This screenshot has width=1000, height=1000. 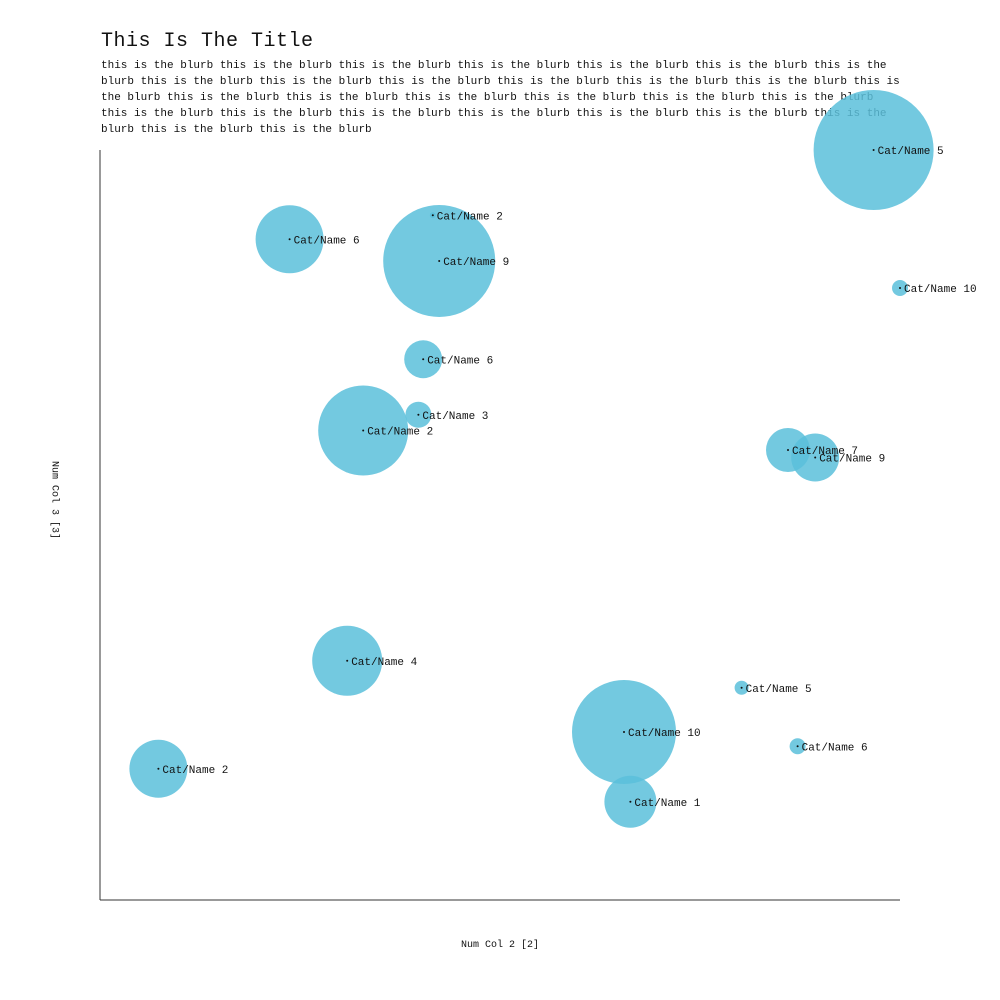 What do you see at coordinates (54, 500) in the screenshot?
I see `y-axis-label: Num Col 3 [3]` at bounding box center [54, 500].